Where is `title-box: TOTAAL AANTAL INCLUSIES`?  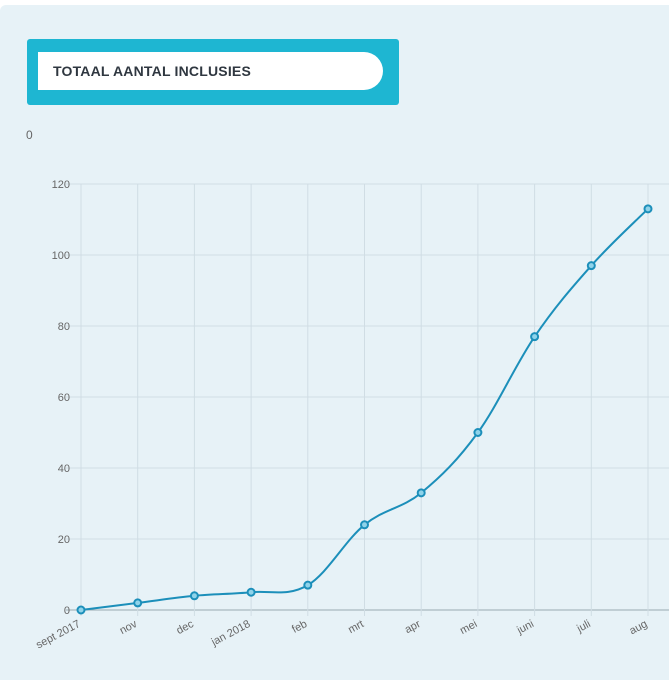 title-box: TOTAAL AANTAL INCLUSIES is located at coordinates (213, 72).